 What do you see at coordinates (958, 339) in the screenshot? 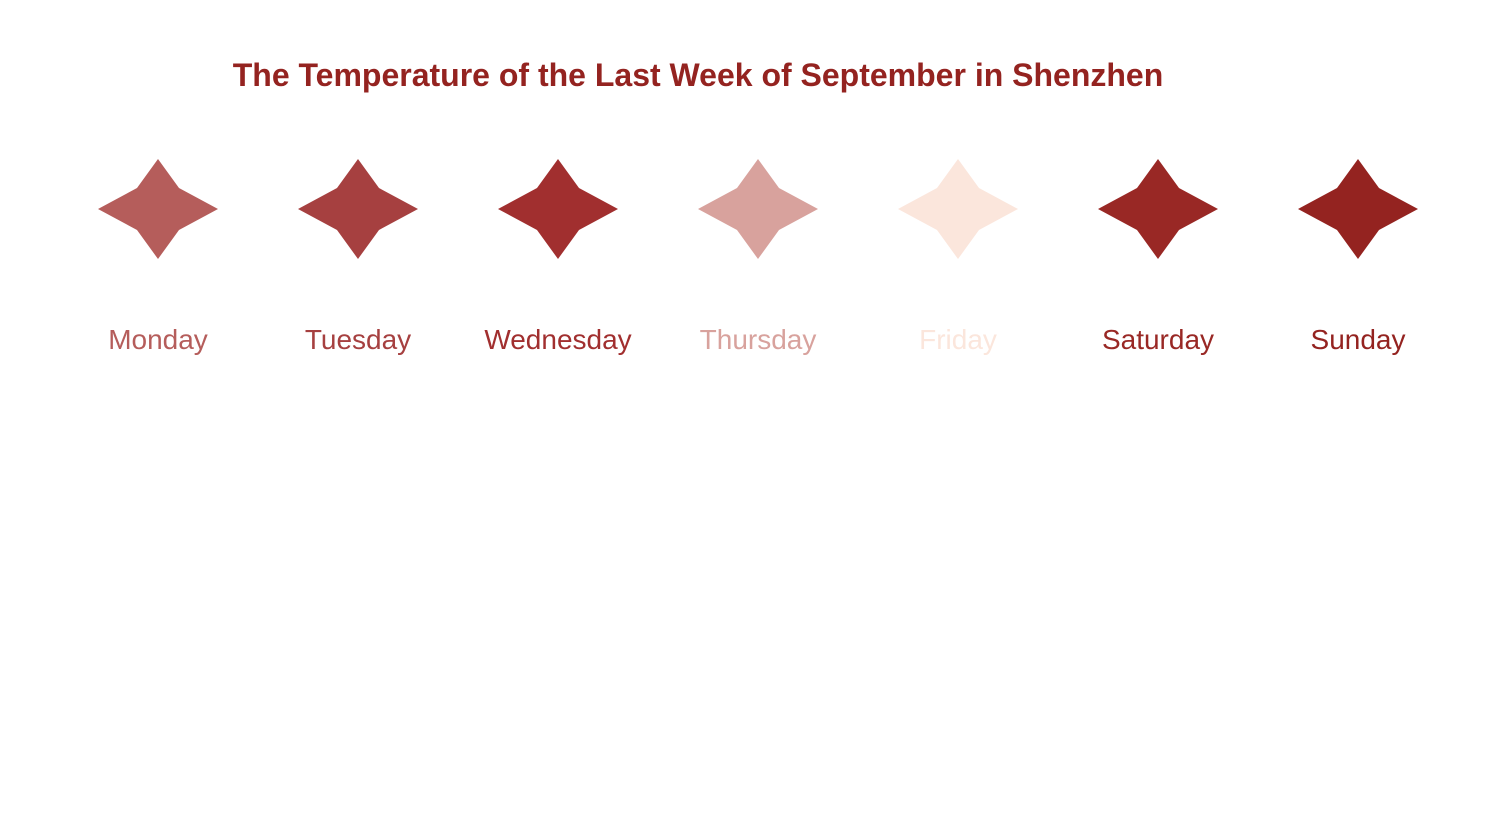
I see `category-label-friday: Friday` at bounding box center [958, 339].